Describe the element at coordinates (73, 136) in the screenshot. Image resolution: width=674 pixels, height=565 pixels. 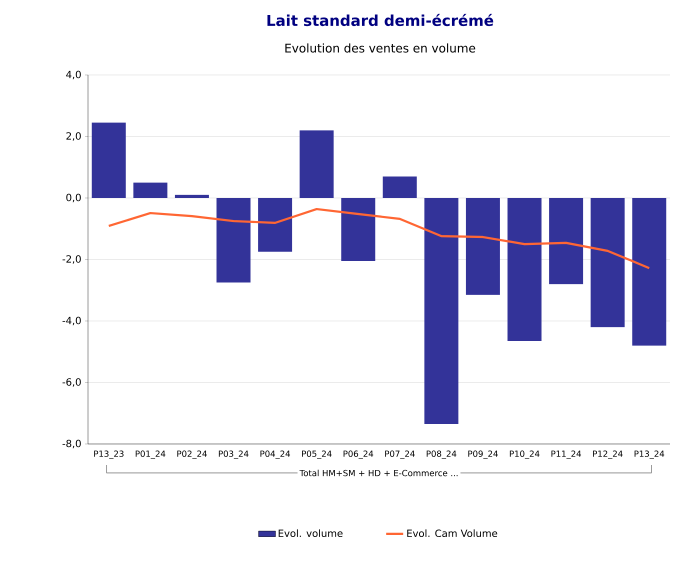
I see `y-tick-label: 2,0` at that location.